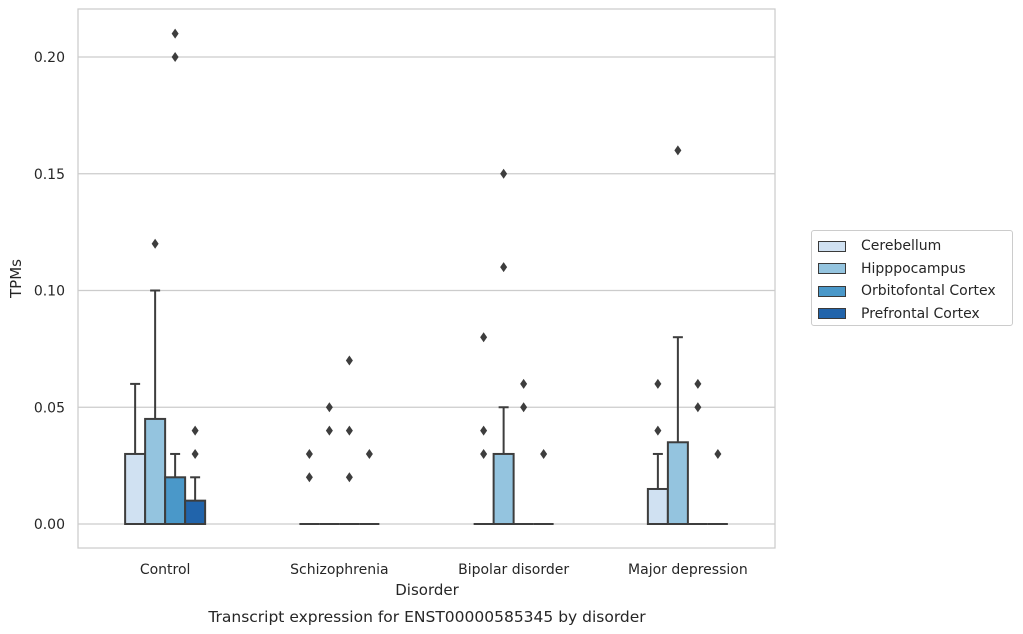 The image size is (1023, 634). I want to click on x-axis-label: Disorder, so click(427, 590).